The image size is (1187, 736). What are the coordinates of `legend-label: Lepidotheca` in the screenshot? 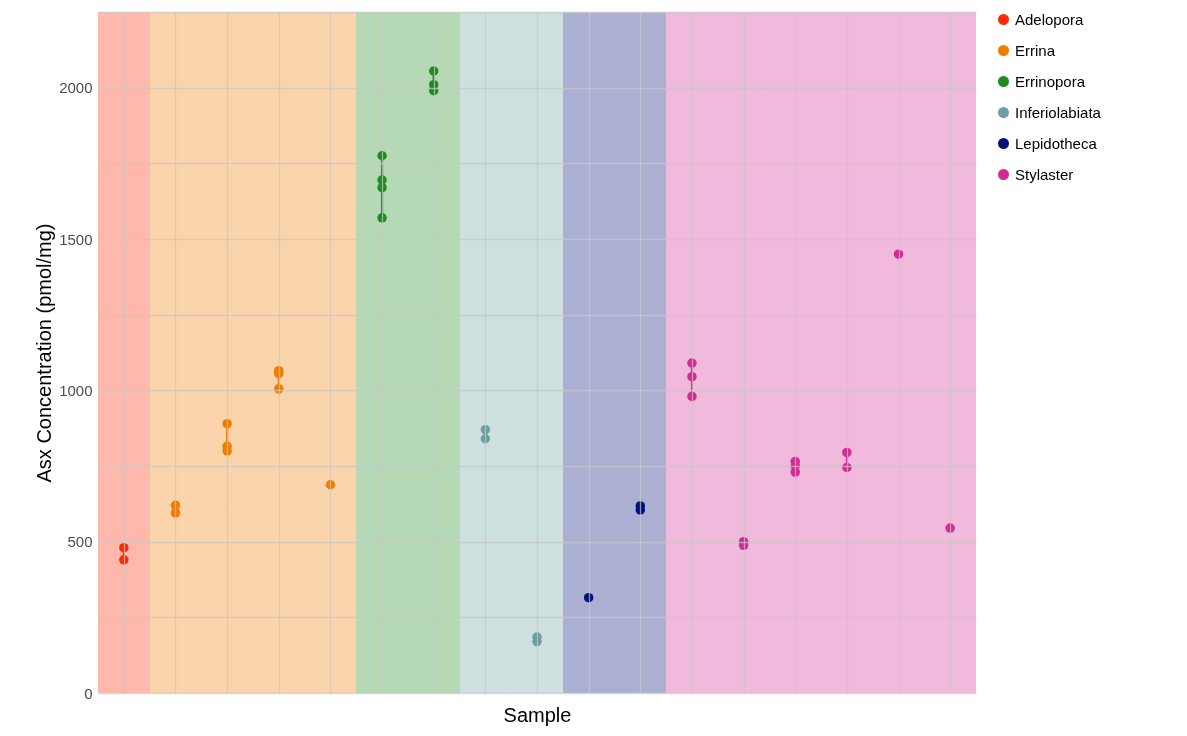 It's located at (1056, 143).